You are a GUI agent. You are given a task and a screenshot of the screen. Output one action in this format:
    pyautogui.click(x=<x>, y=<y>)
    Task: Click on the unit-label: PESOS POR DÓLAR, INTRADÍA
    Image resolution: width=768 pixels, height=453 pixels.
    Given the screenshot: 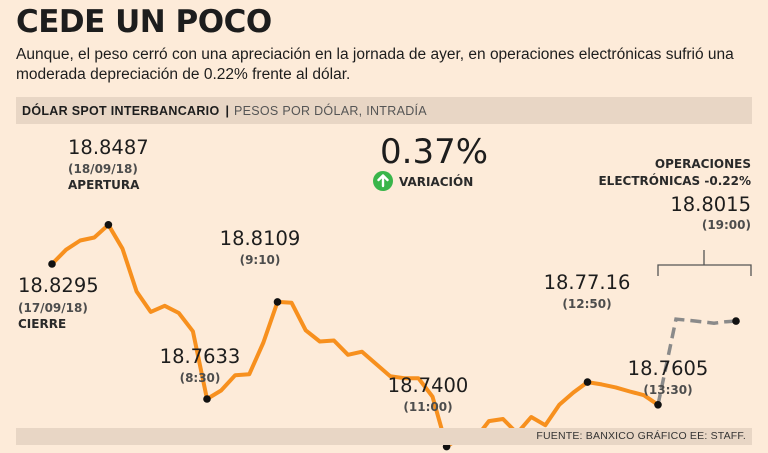 What is the action you would take?
    pyautogui.click(x=330, y=110)
    